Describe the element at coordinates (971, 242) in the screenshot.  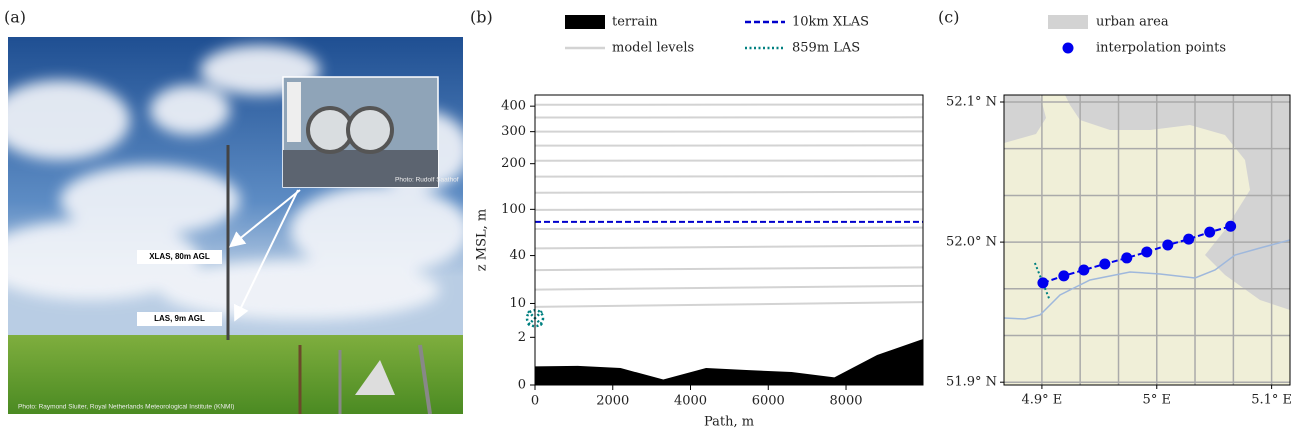
I see `y-tick-label: 52.0° N` at that location.